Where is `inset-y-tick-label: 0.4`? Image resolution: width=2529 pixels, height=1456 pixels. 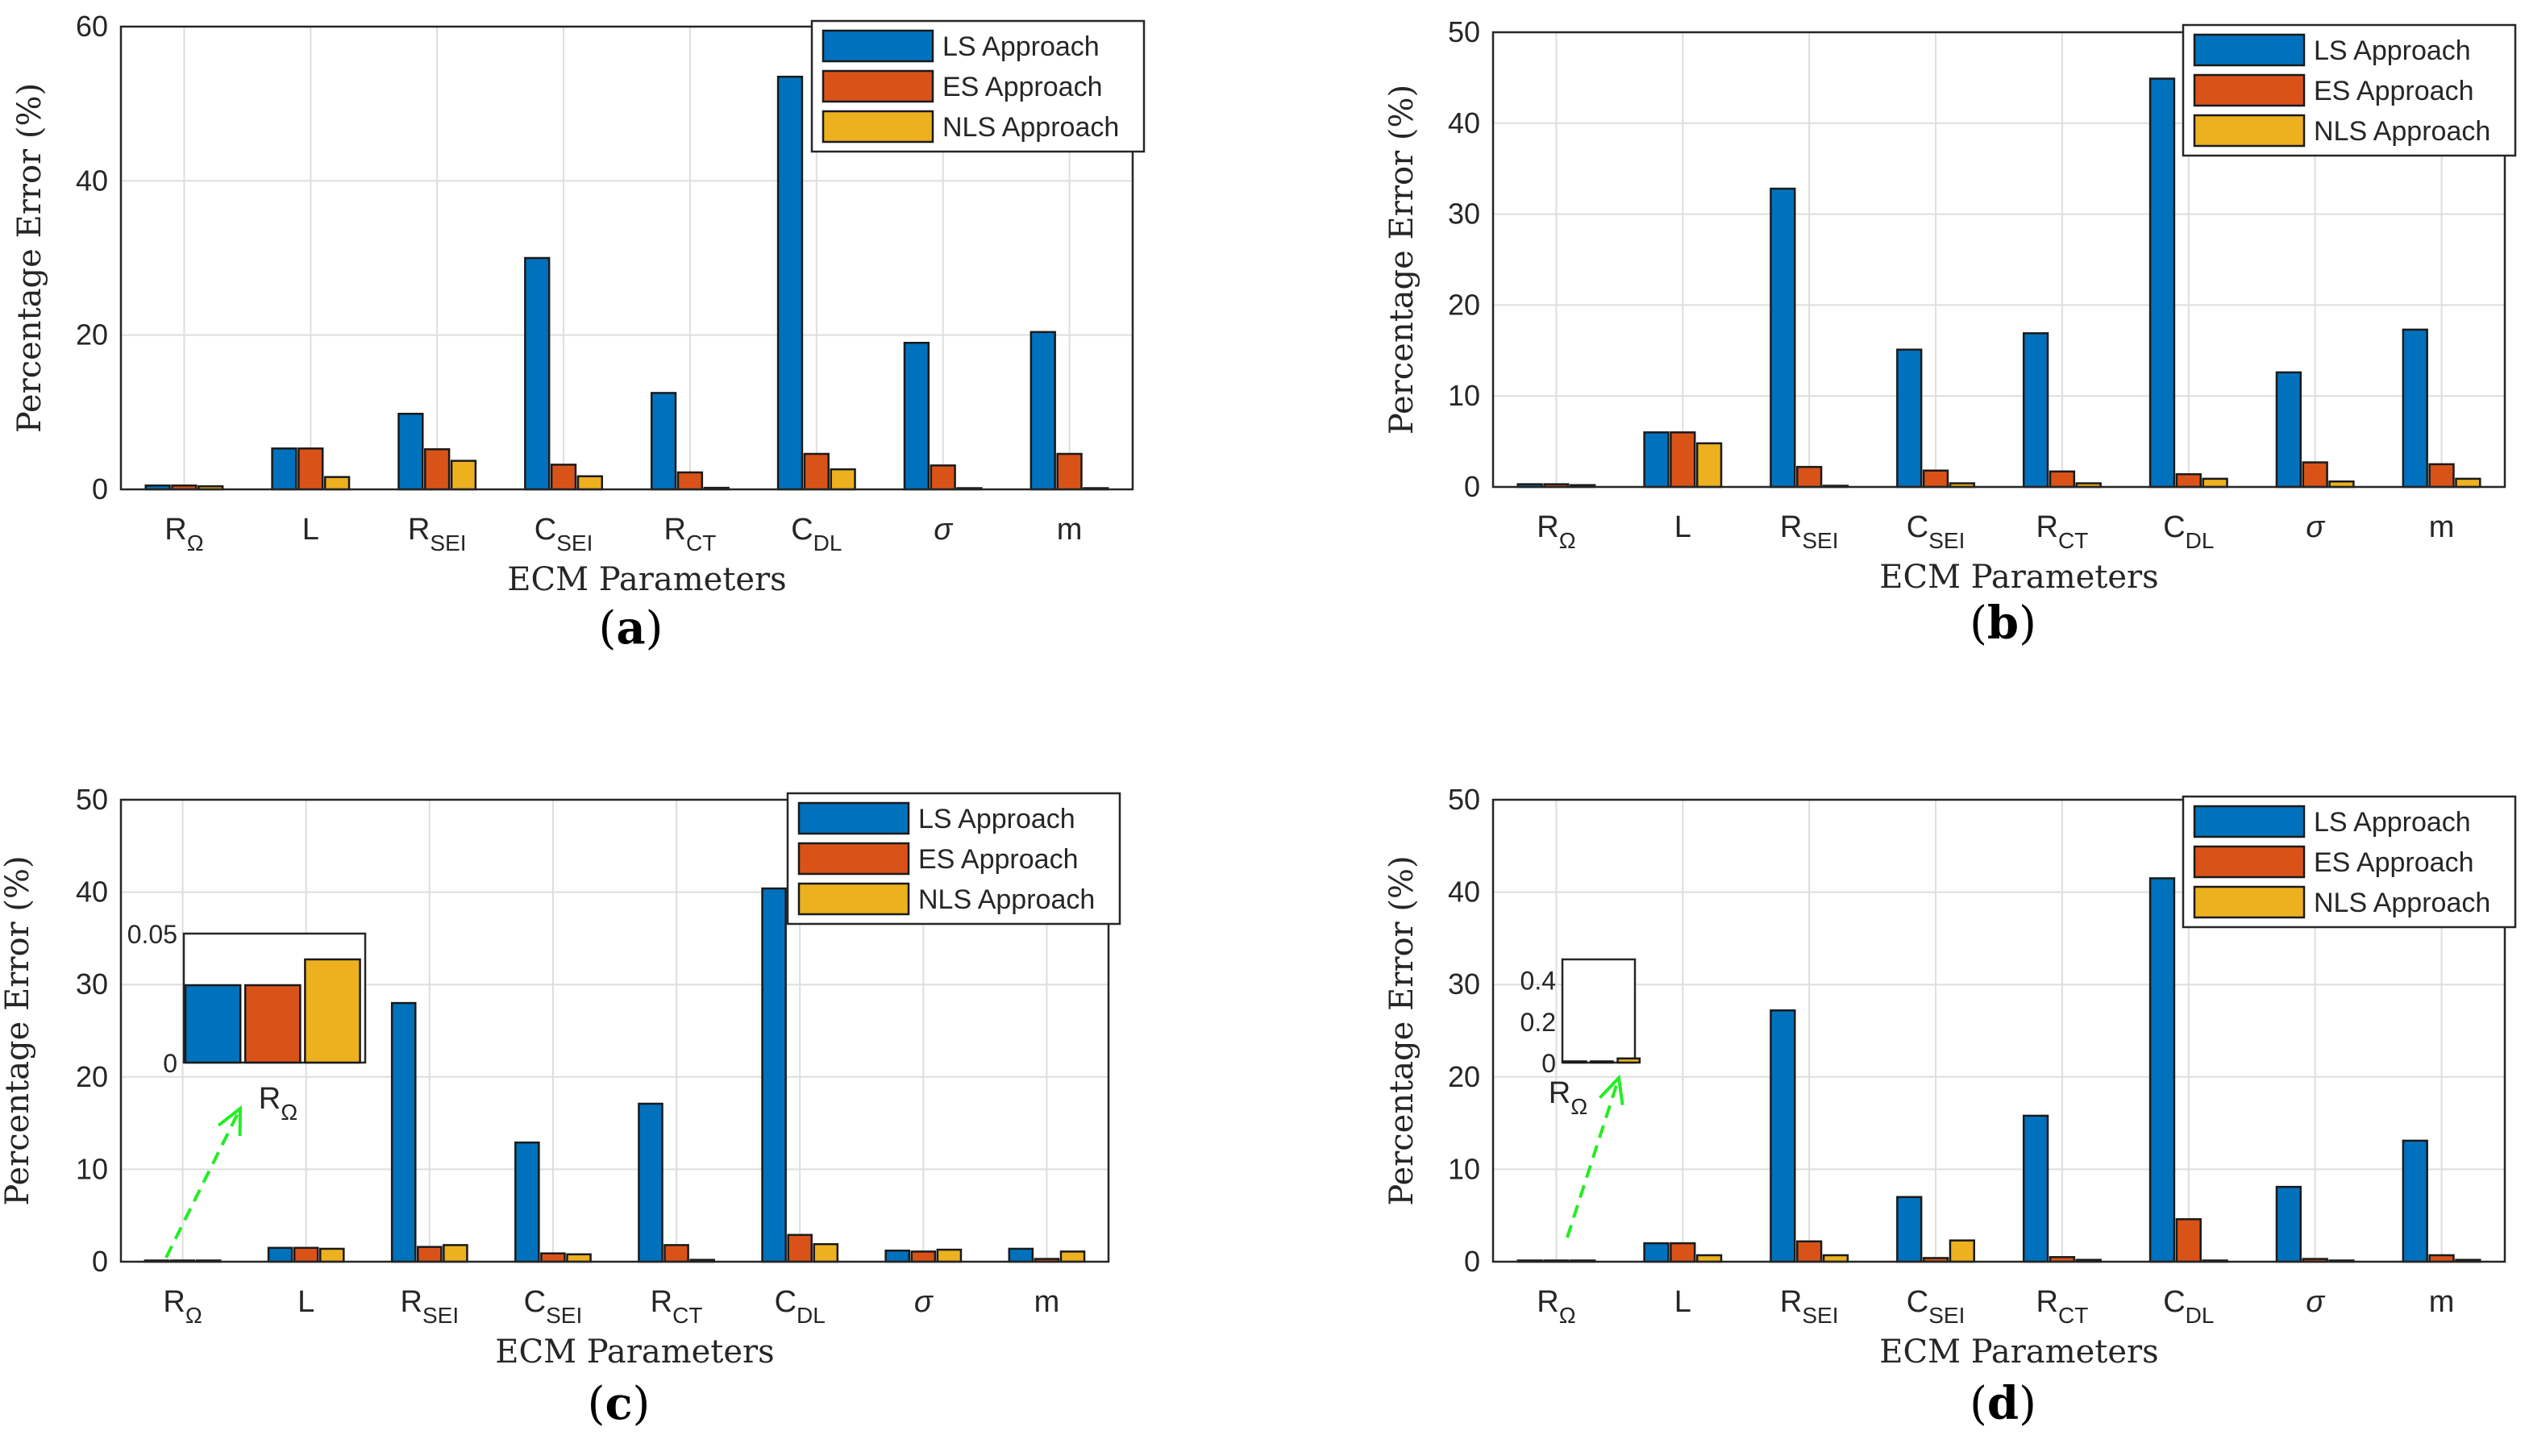 inset-y-tick-label: 0.4 is located at coordinates (1538, 981).